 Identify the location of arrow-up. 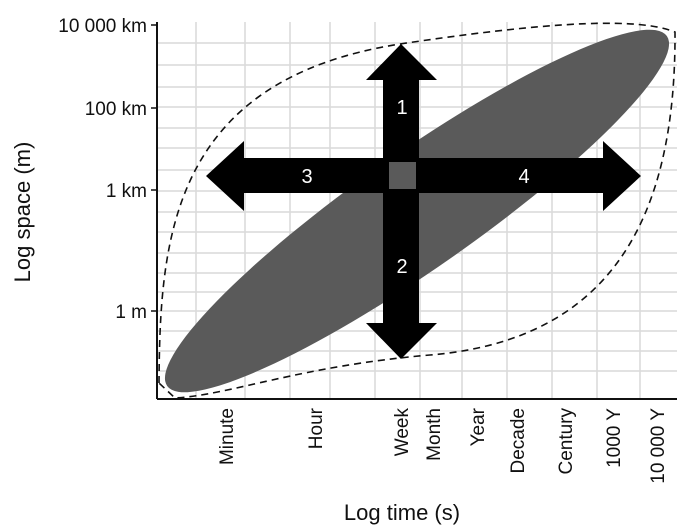
(401, 110).